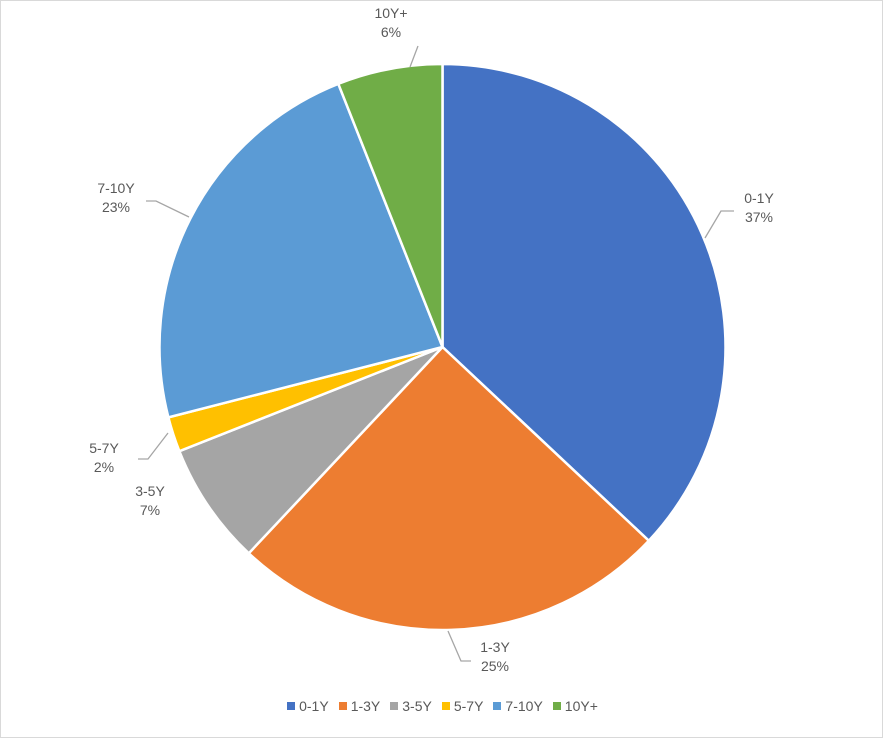 The image size is (883, 739). I want to click on legend-item-1-3Y: 1-3Y, so click(359, 706).